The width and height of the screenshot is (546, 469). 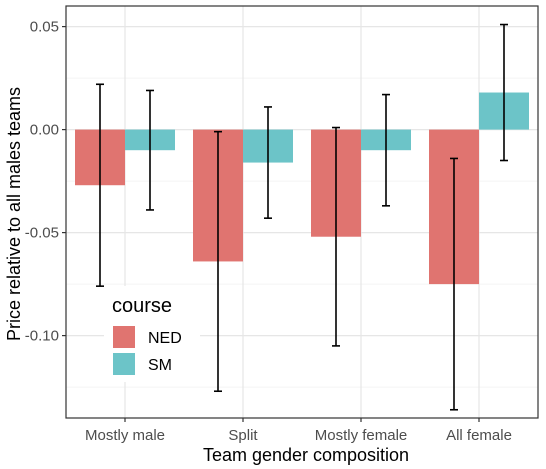 I want to click on y-tick-label: -0.10, so click(x=42, y=336).